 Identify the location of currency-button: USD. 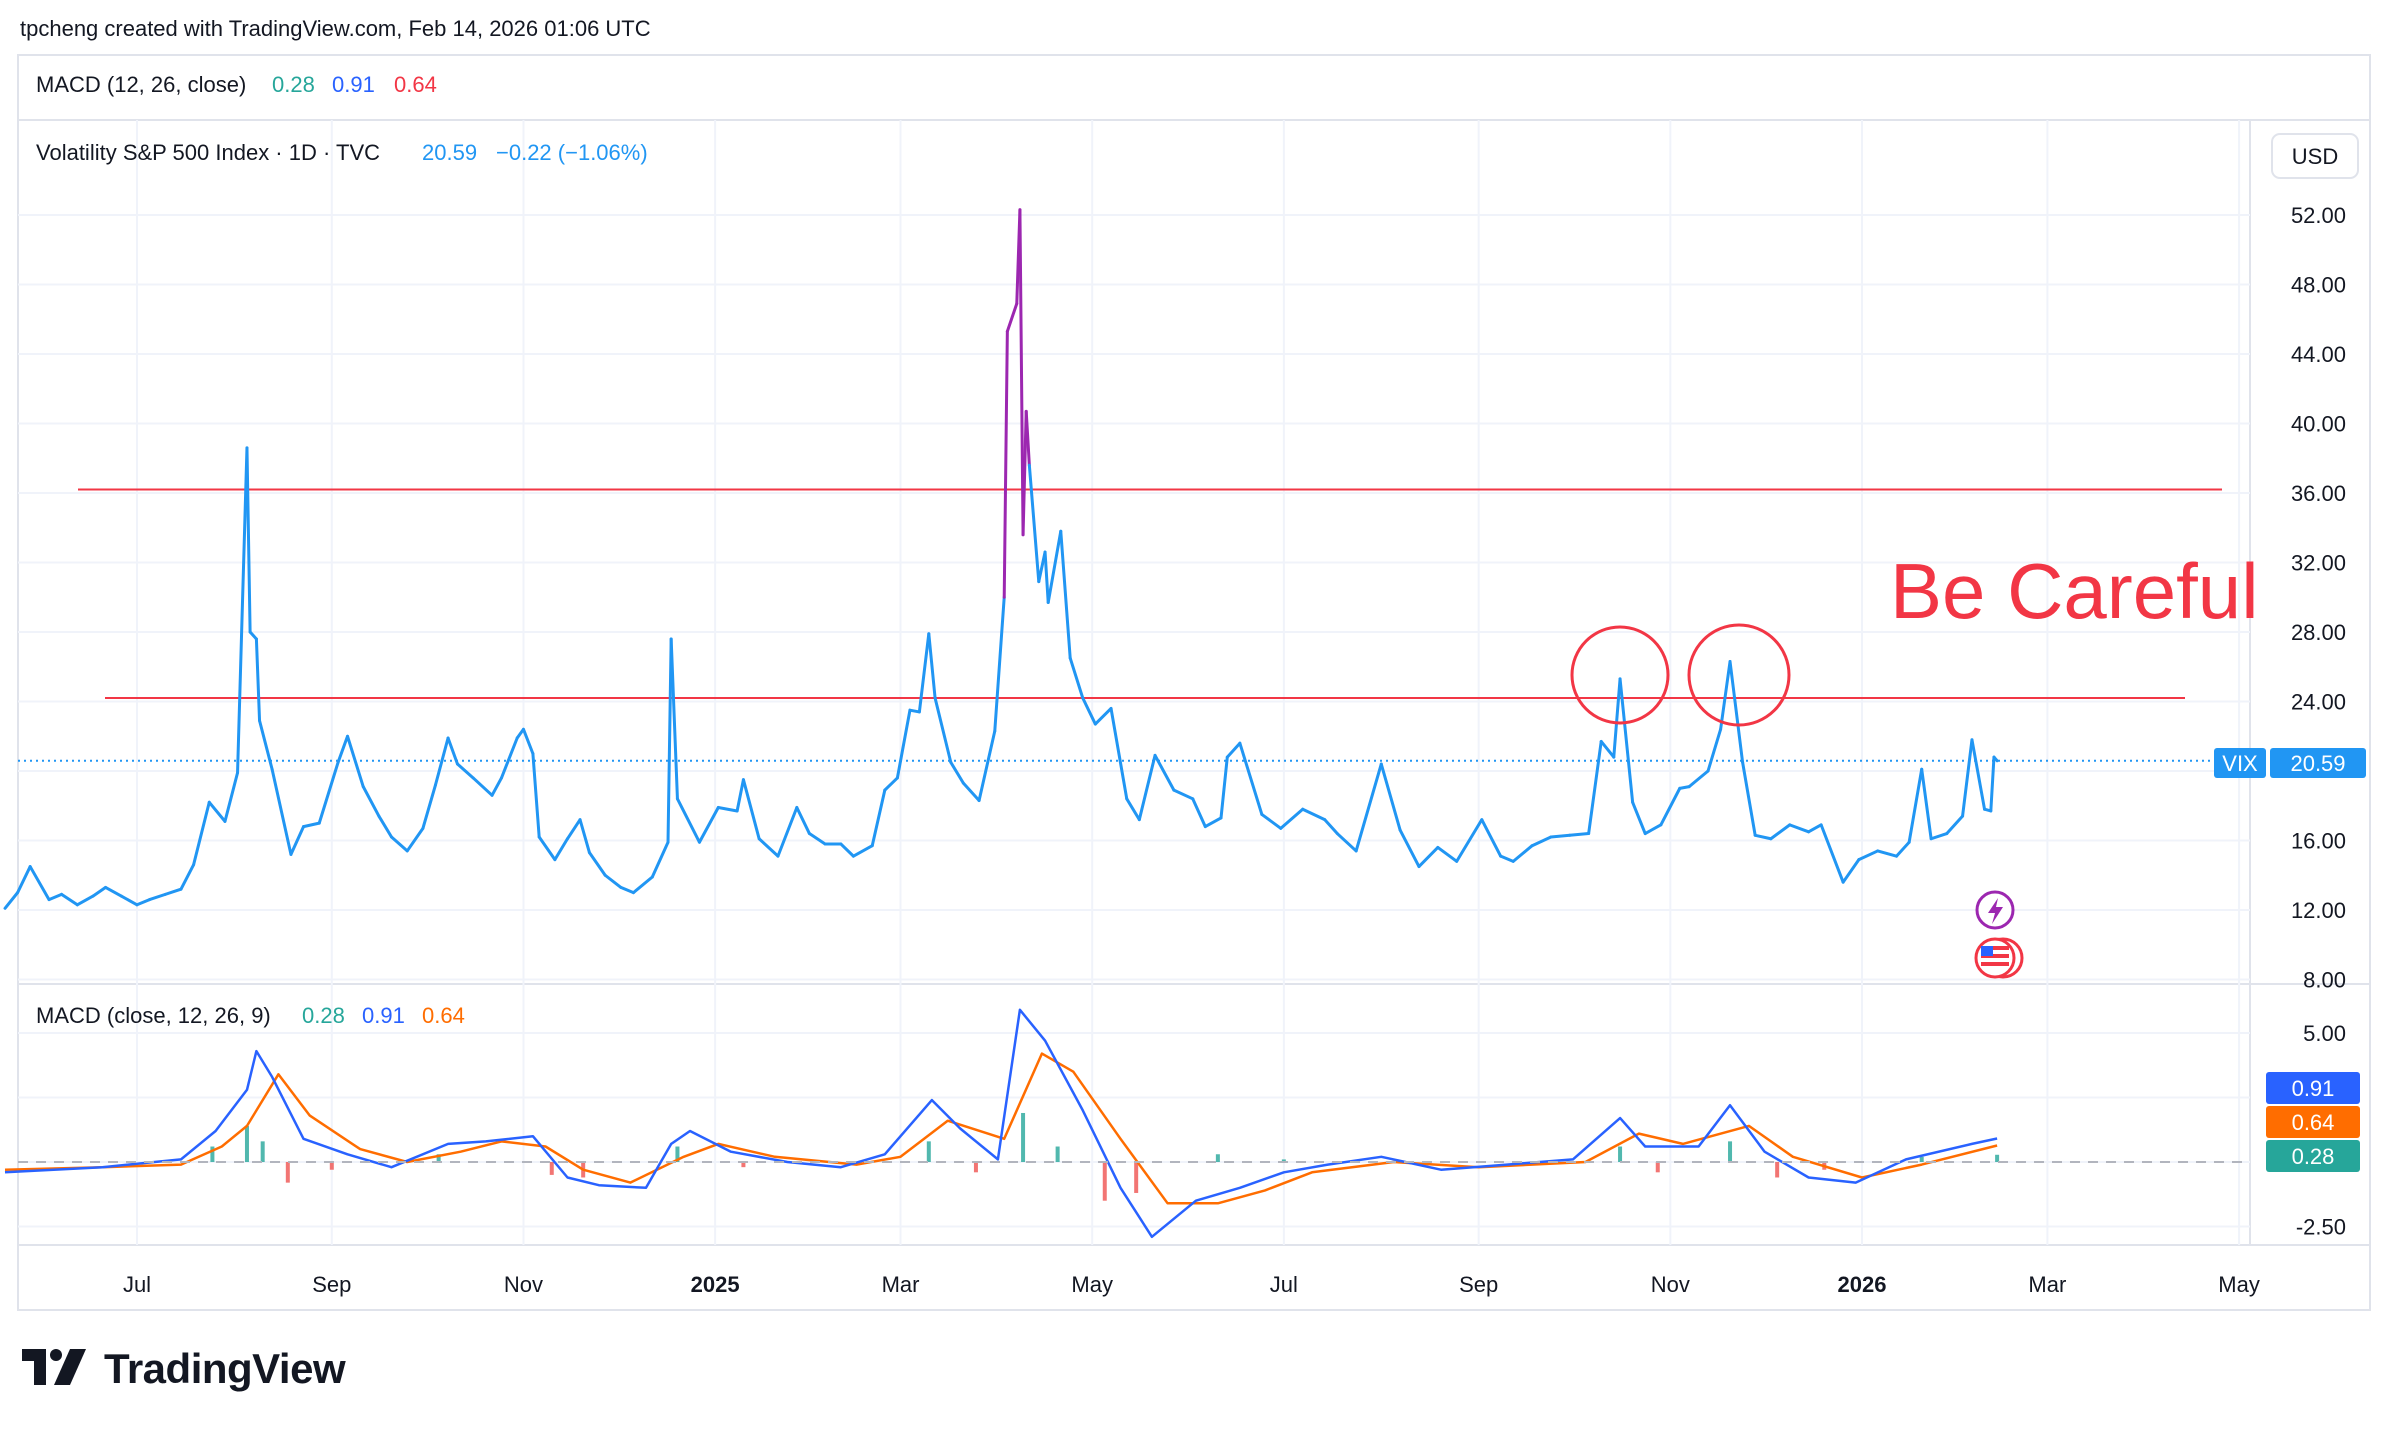
(2315, 156).